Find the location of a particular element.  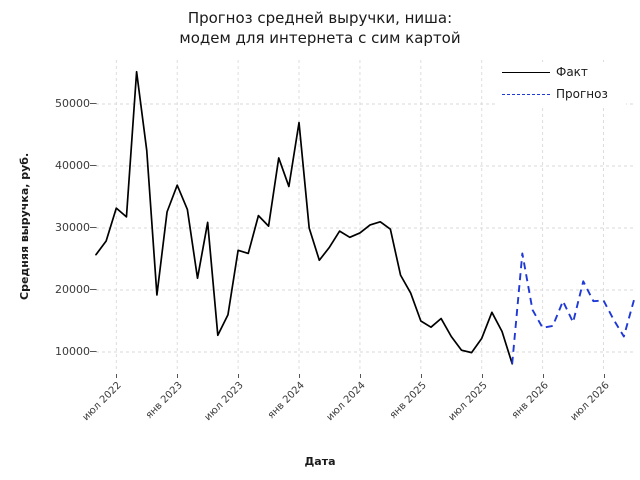

y-tick: 10000 is located at coordinates (56, 351).